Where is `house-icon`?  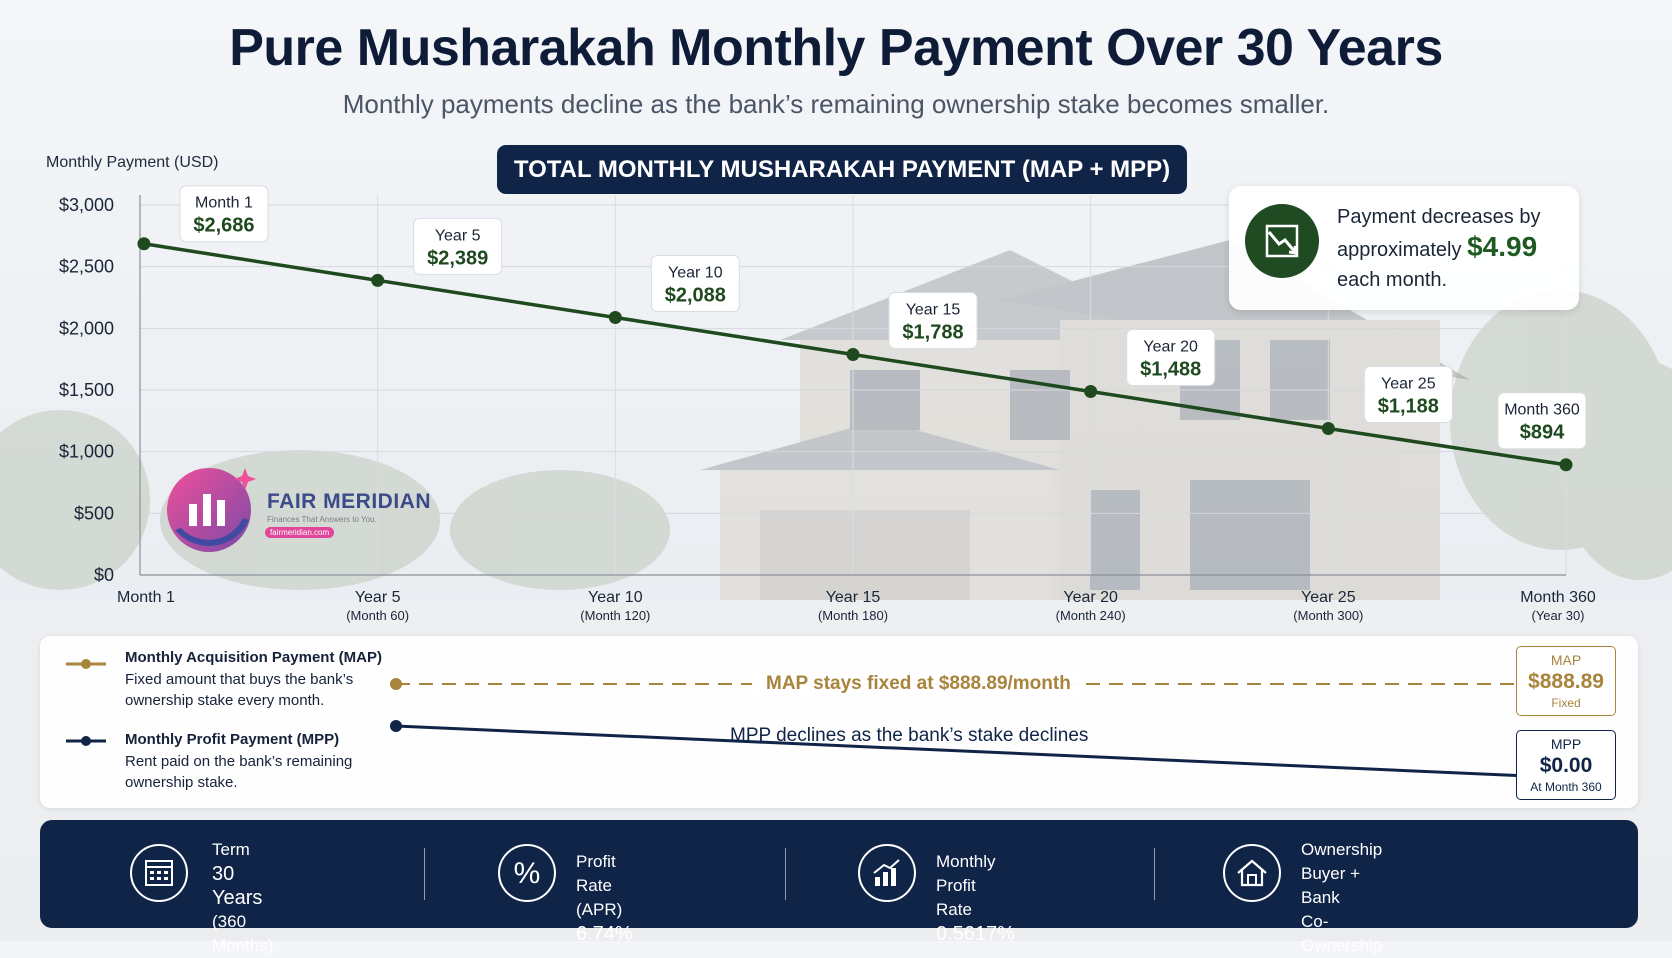
house-icon is located at coordinates (1252, 873).